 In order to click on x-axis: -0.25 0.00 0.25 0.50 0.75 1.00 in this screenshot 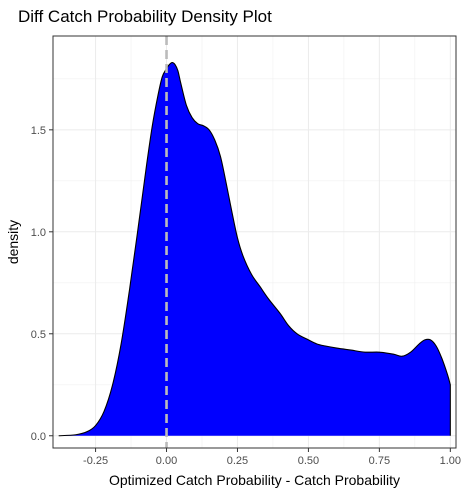, I will do `click(272, 457)`.